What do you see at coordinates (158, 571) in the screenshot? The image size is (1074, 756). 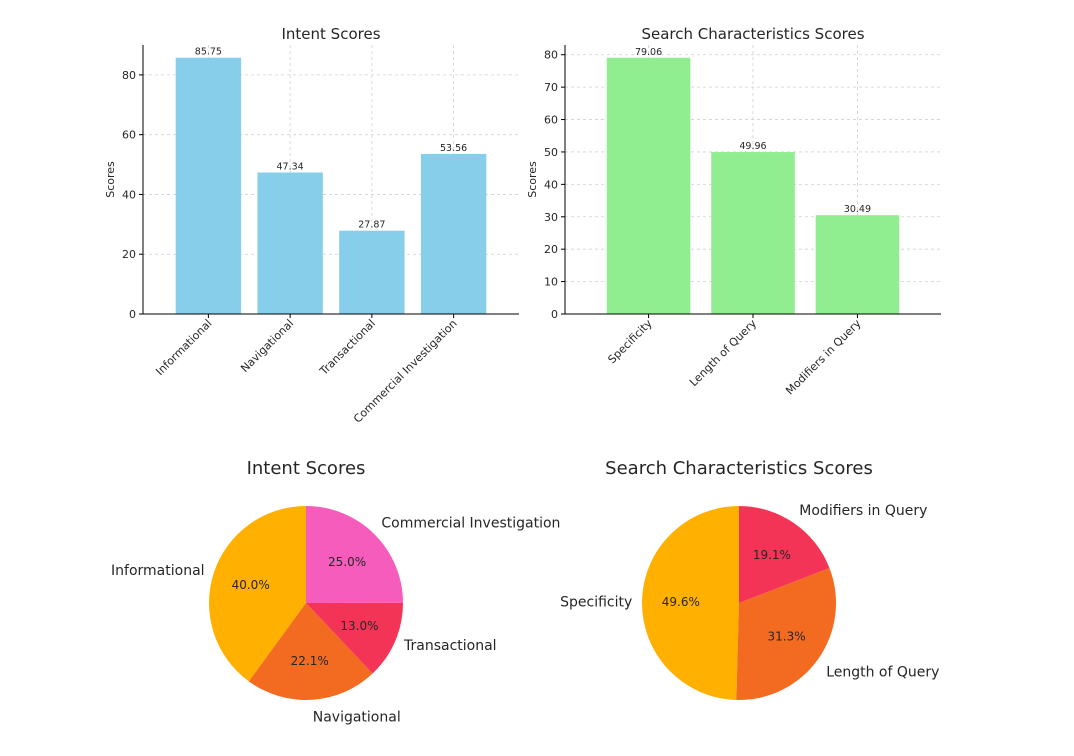 I see `pie-category-label: Informational` at bounding box center [158, 571].